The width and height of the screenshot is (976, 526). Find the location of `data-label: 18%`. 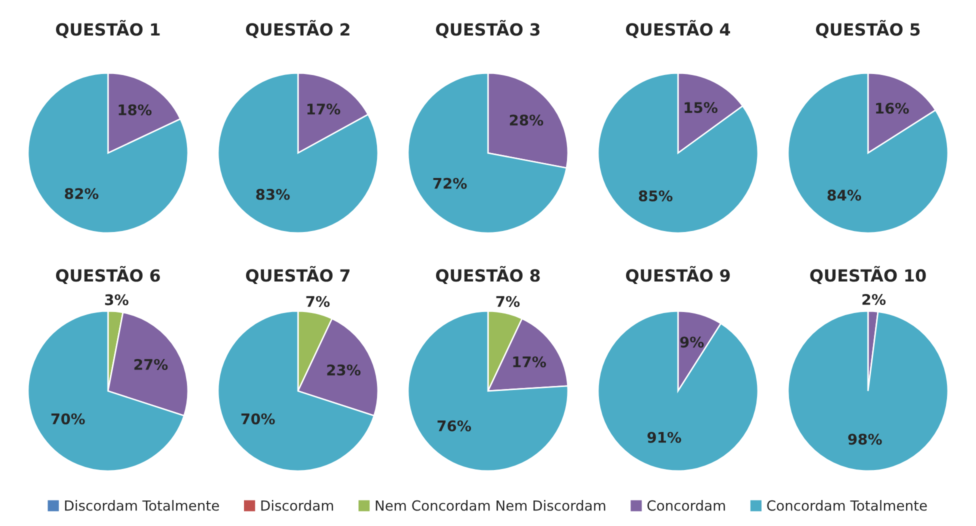

data-label: 18% is located at coordinates (135, 110).